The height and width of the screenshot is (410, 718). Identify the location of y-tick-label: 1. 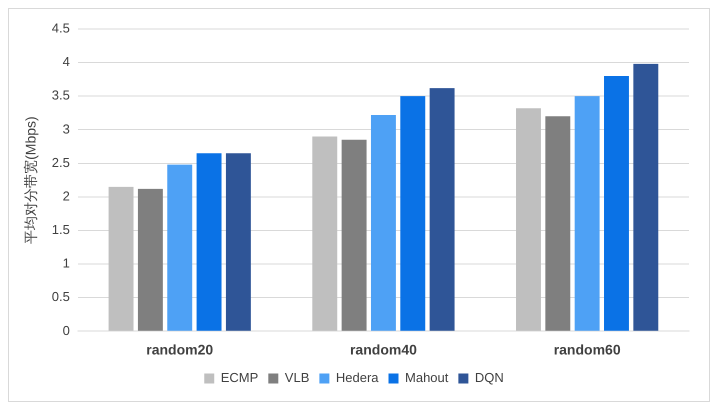
(66, 263).